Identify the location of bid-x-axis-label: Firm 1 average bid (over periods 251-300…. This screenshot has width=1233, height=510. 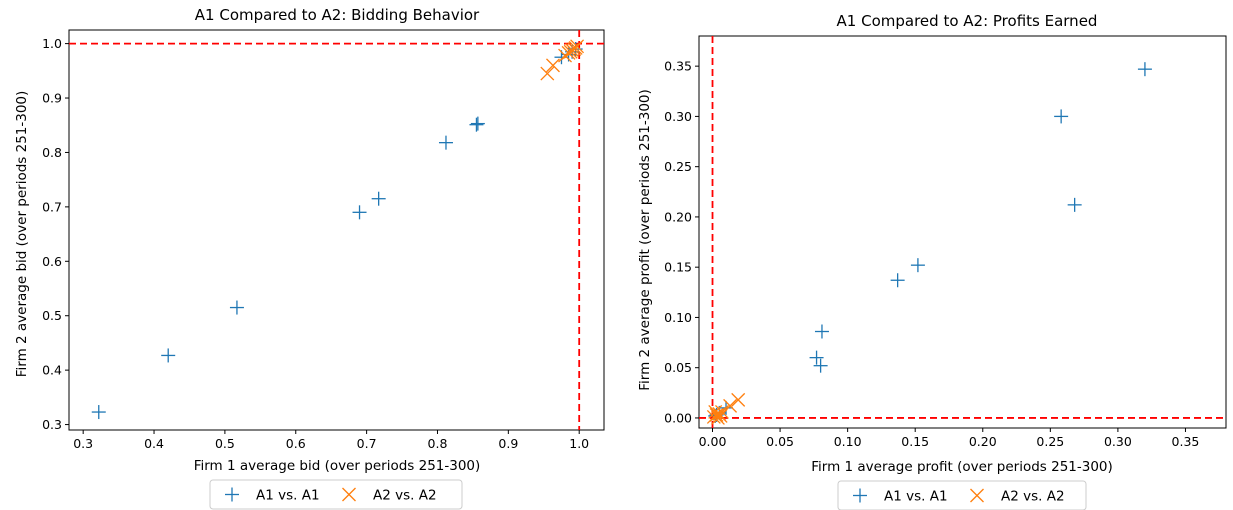
(337, 466).